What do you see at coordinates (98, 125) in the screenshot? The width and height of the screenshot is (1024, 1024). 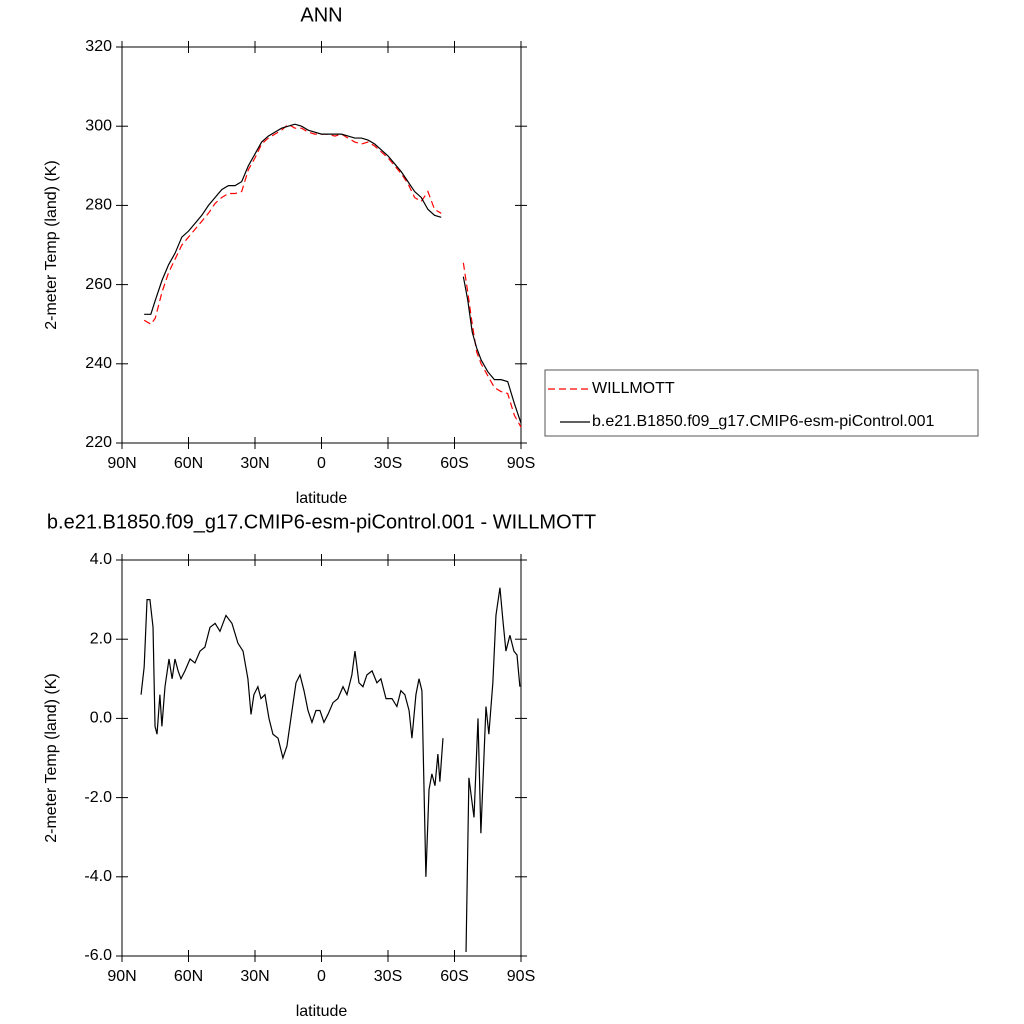 I see `y-tick-label: 300` at bounding box center [98, 125].